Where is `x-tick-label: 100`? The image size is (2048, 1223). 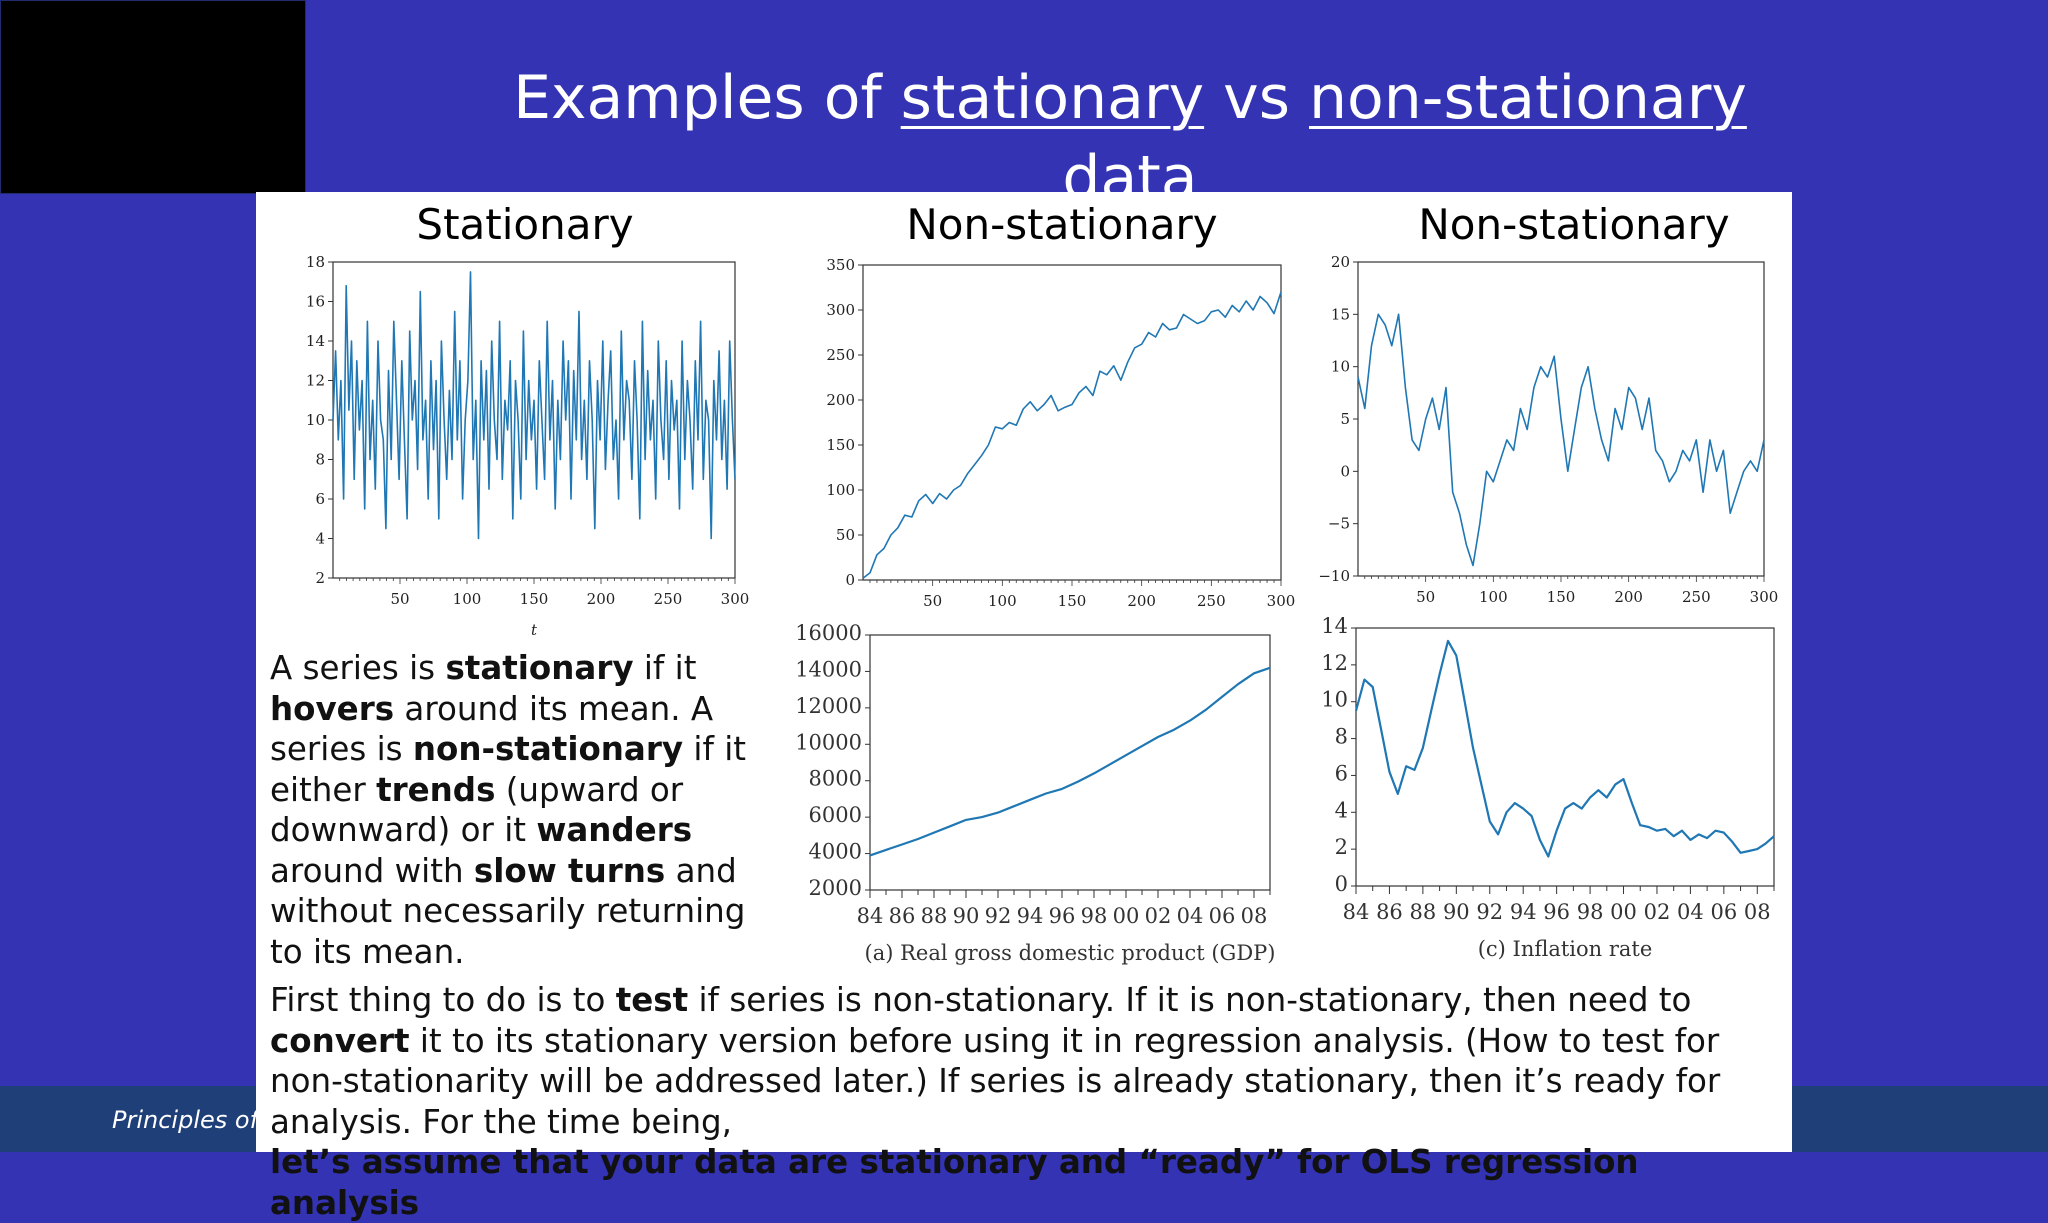
x-tick-label: 100 is located at coordinates (467, 599).